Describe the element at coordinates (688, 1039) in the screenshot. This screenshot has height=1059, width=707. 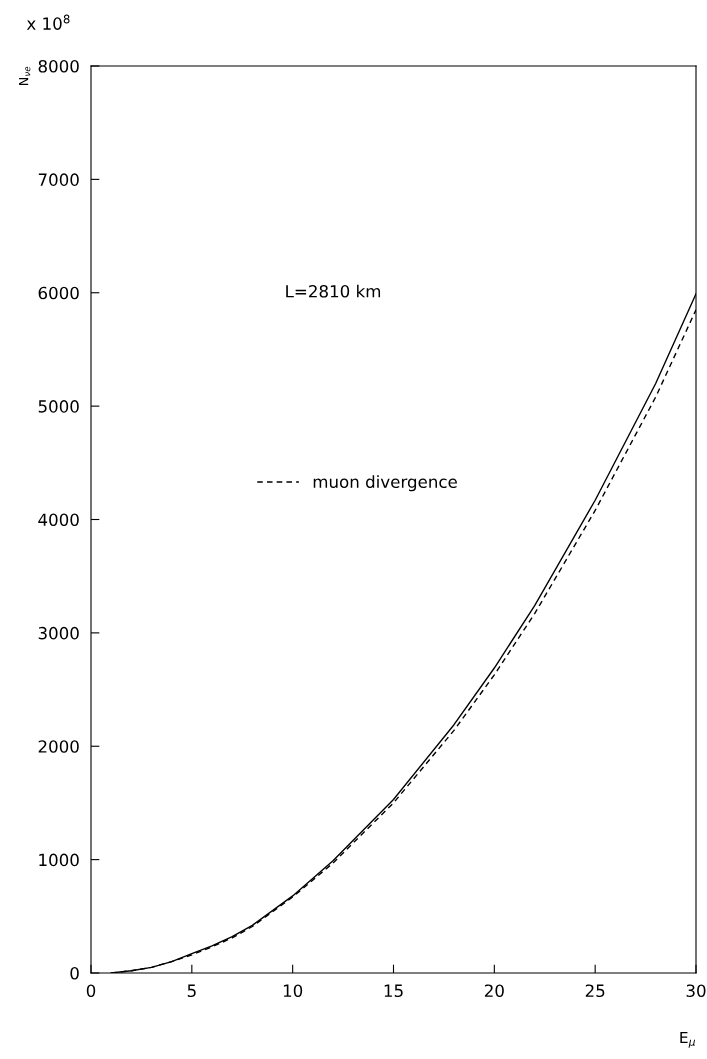
I see `x-axis-title: E$_{μ}$` at that location.